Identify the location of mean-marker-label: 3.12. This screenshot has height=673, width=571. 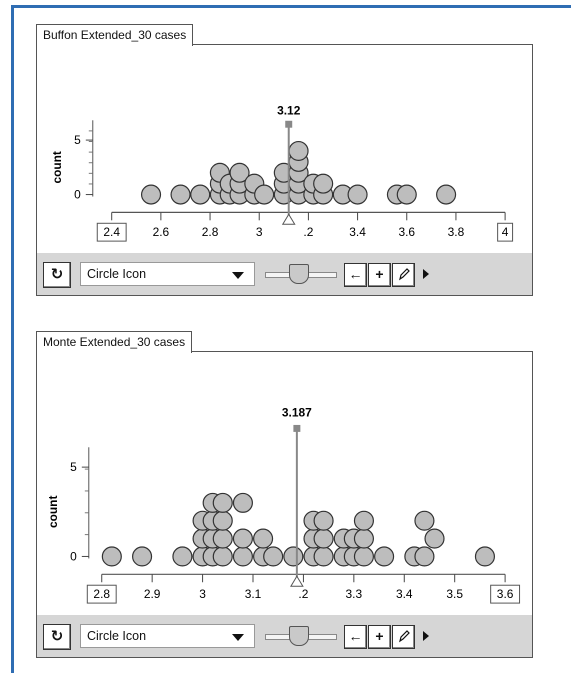
(289, 110).